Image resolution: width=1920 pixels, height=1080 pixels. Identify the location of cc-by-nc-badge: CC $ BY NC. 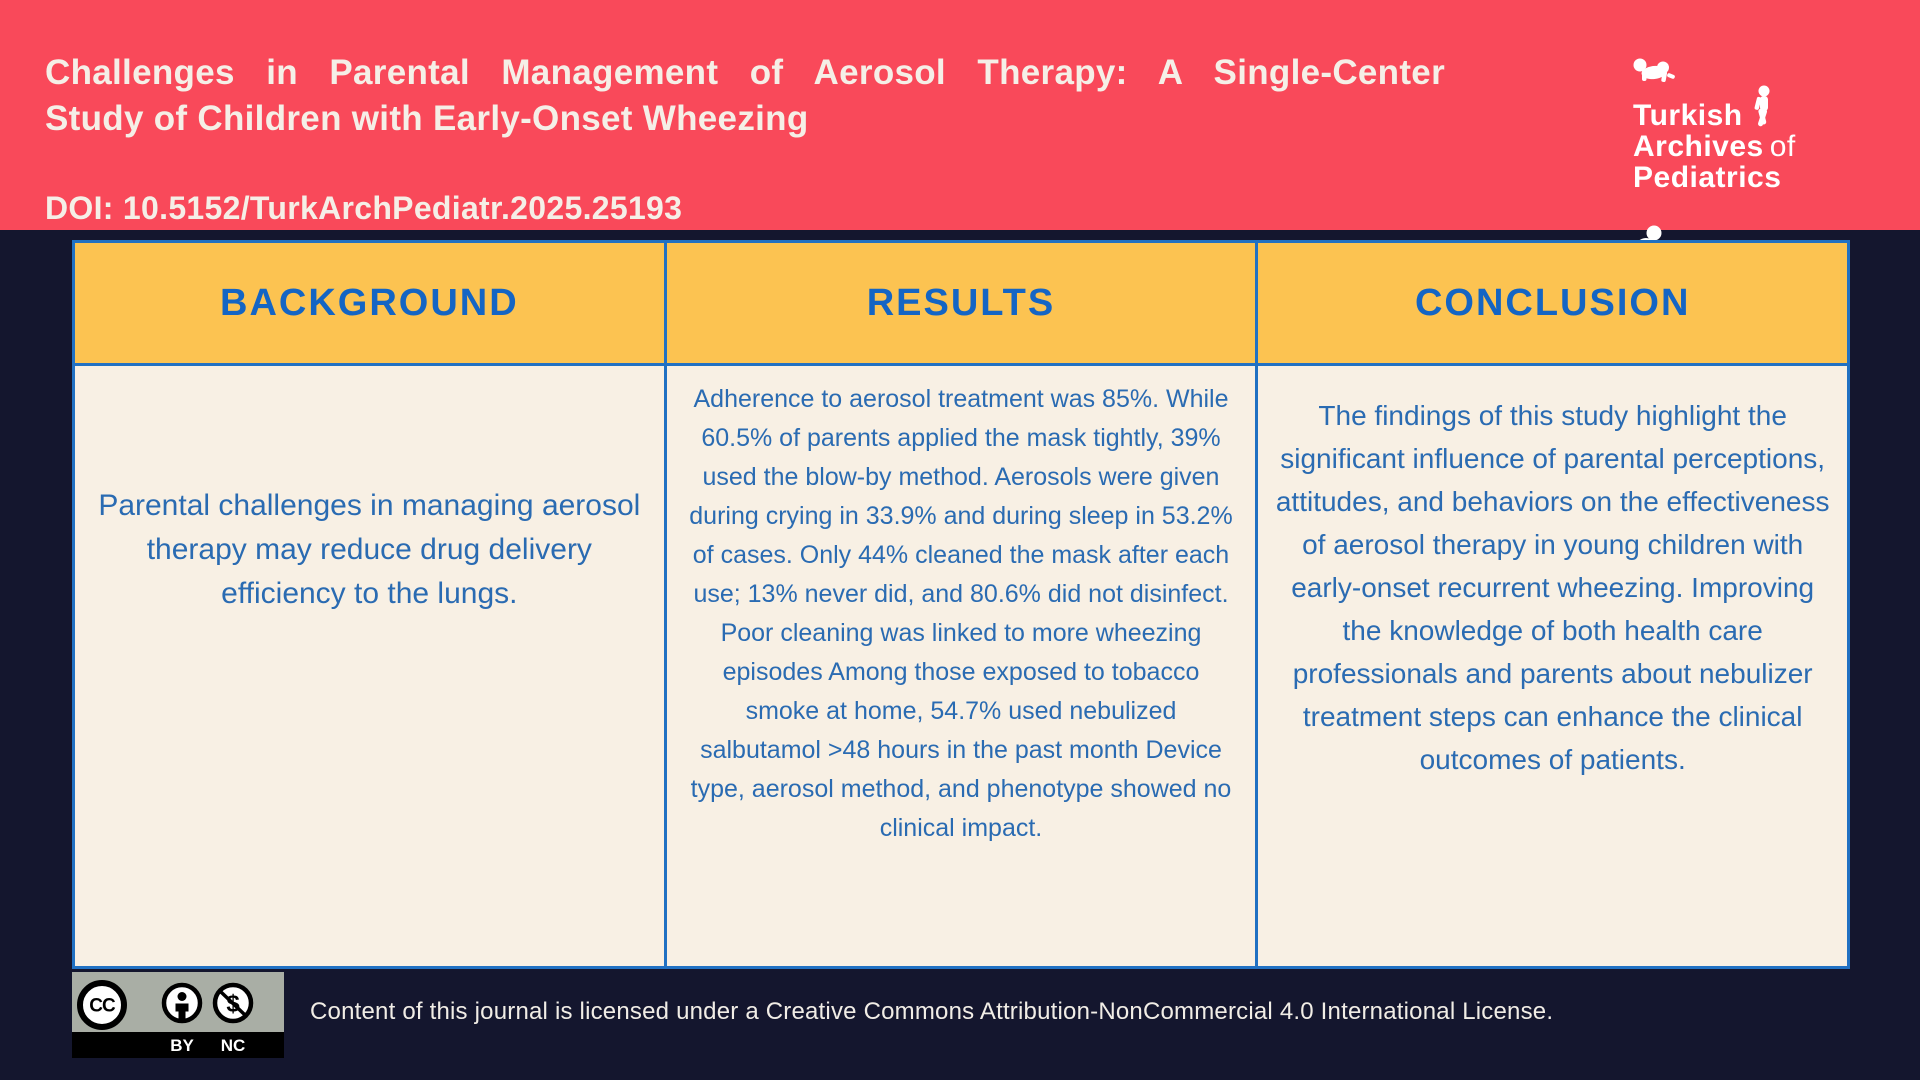
(178, 1017).